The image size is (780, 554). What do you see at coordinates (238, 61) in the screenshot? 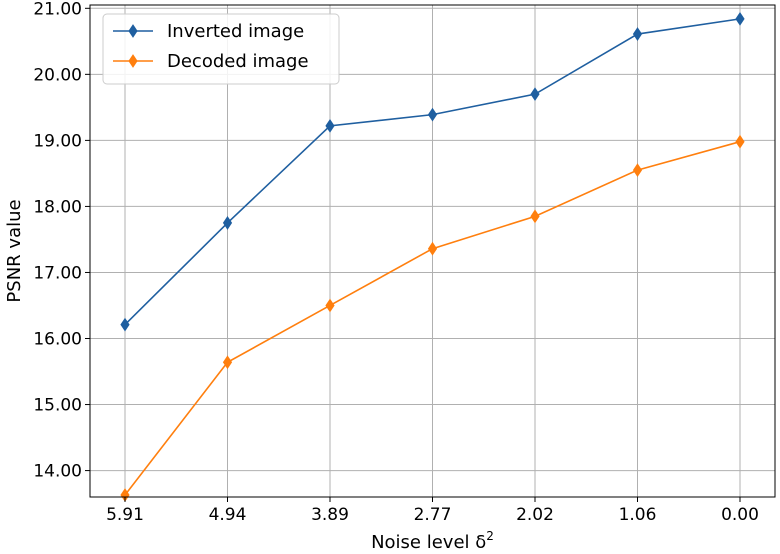
I see `legend-label: Decoded image` at bounding box center [238, 61].